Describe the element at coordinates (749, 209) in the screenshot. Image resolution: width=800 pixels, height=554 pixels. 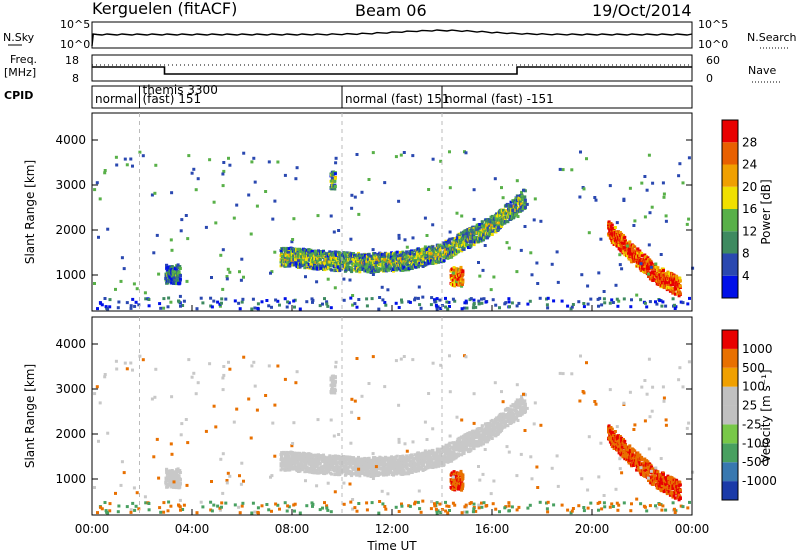
I see `power-colorbar-tick-3: 16` at that location.